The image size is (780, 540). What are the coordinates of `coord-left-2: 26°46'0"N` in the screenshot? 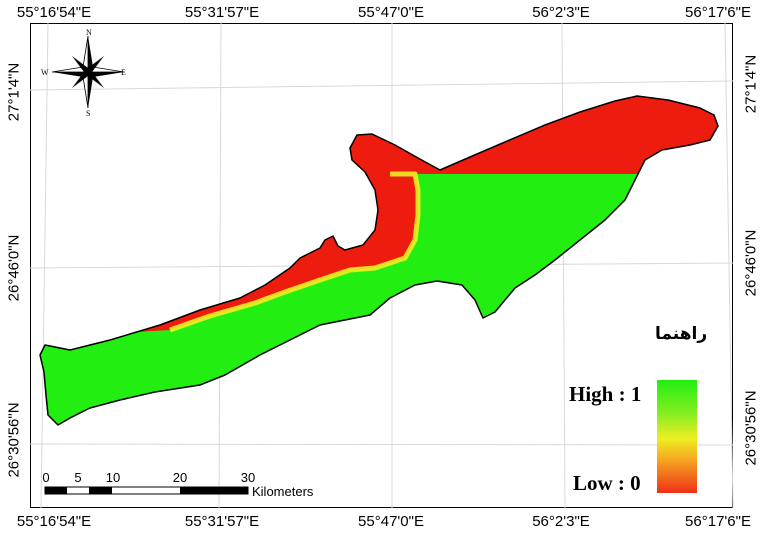 It's located at (14, 268).